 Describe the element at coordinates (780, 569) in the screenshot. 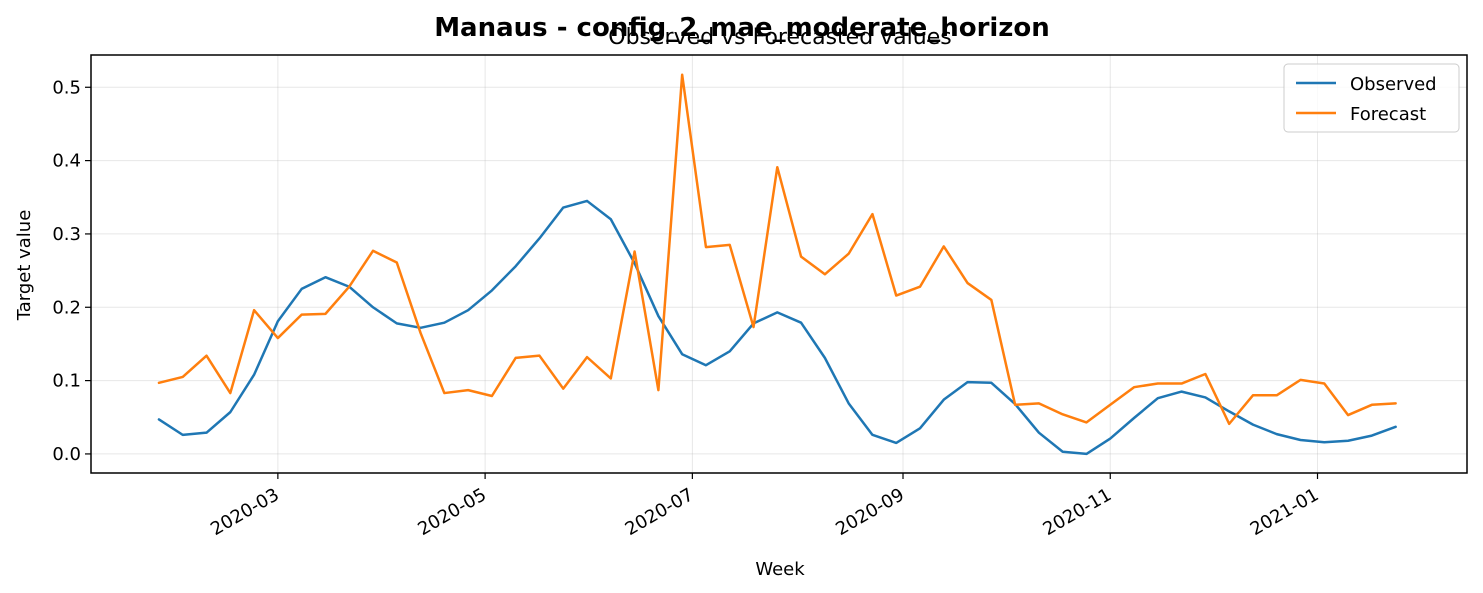

I see `x-axis-label: Week` at that location.